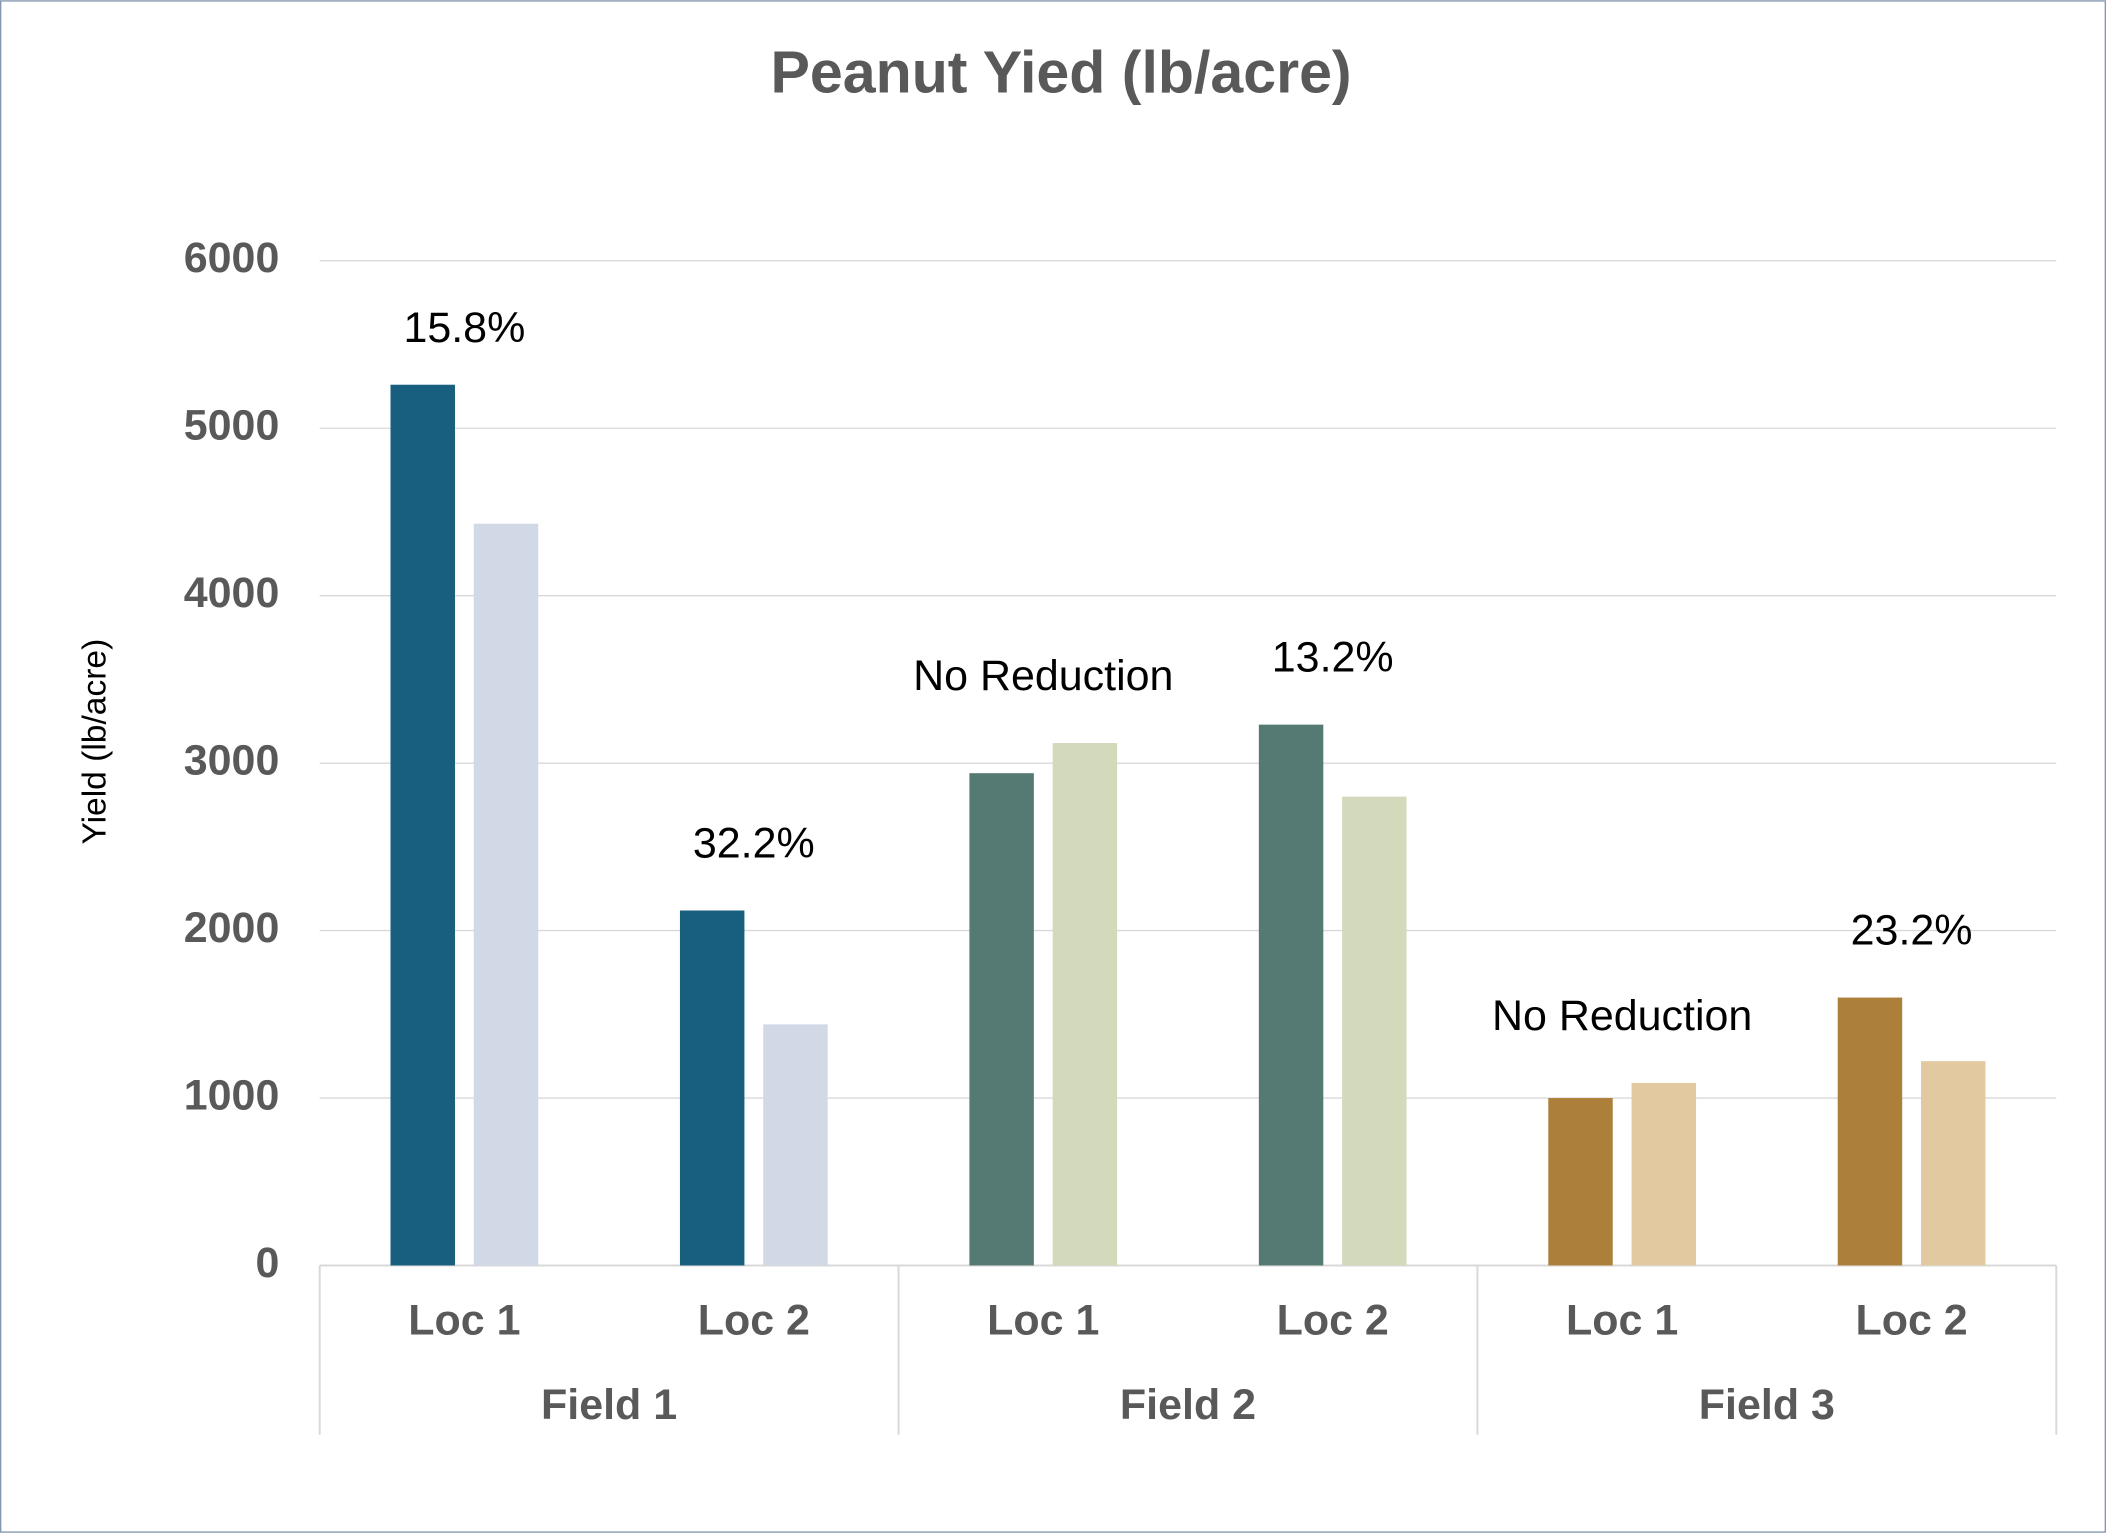 This screenshot has height=1538, width=2106. I want to click on y-tick-label: 3000, so click(232, 760).